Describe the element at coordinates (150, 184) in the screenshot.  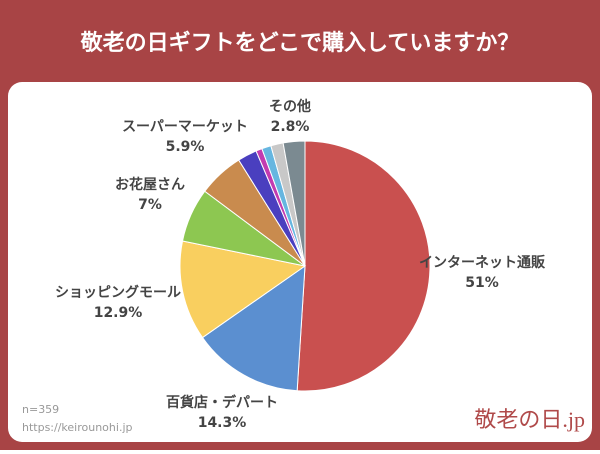
I see `slice-label: お花屋さん` at that location.